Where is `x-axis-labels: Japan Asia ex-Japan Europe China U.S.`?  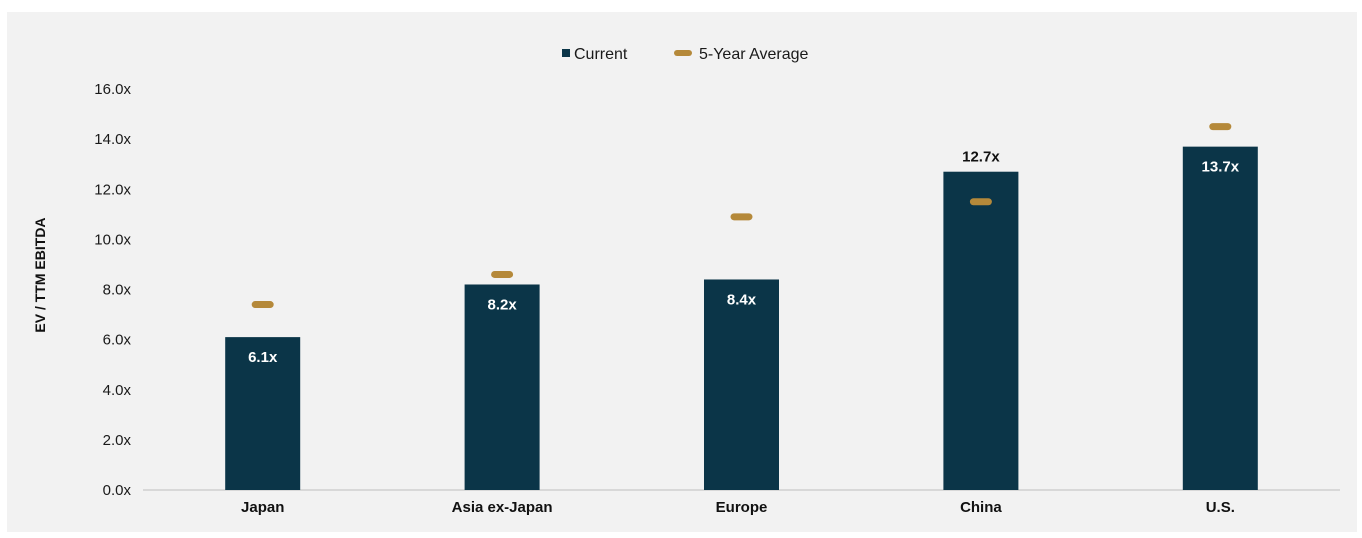 x-axis-labels: Japan Asia ex-Japan Europe China U.S. is located at coordinates (738, 507).